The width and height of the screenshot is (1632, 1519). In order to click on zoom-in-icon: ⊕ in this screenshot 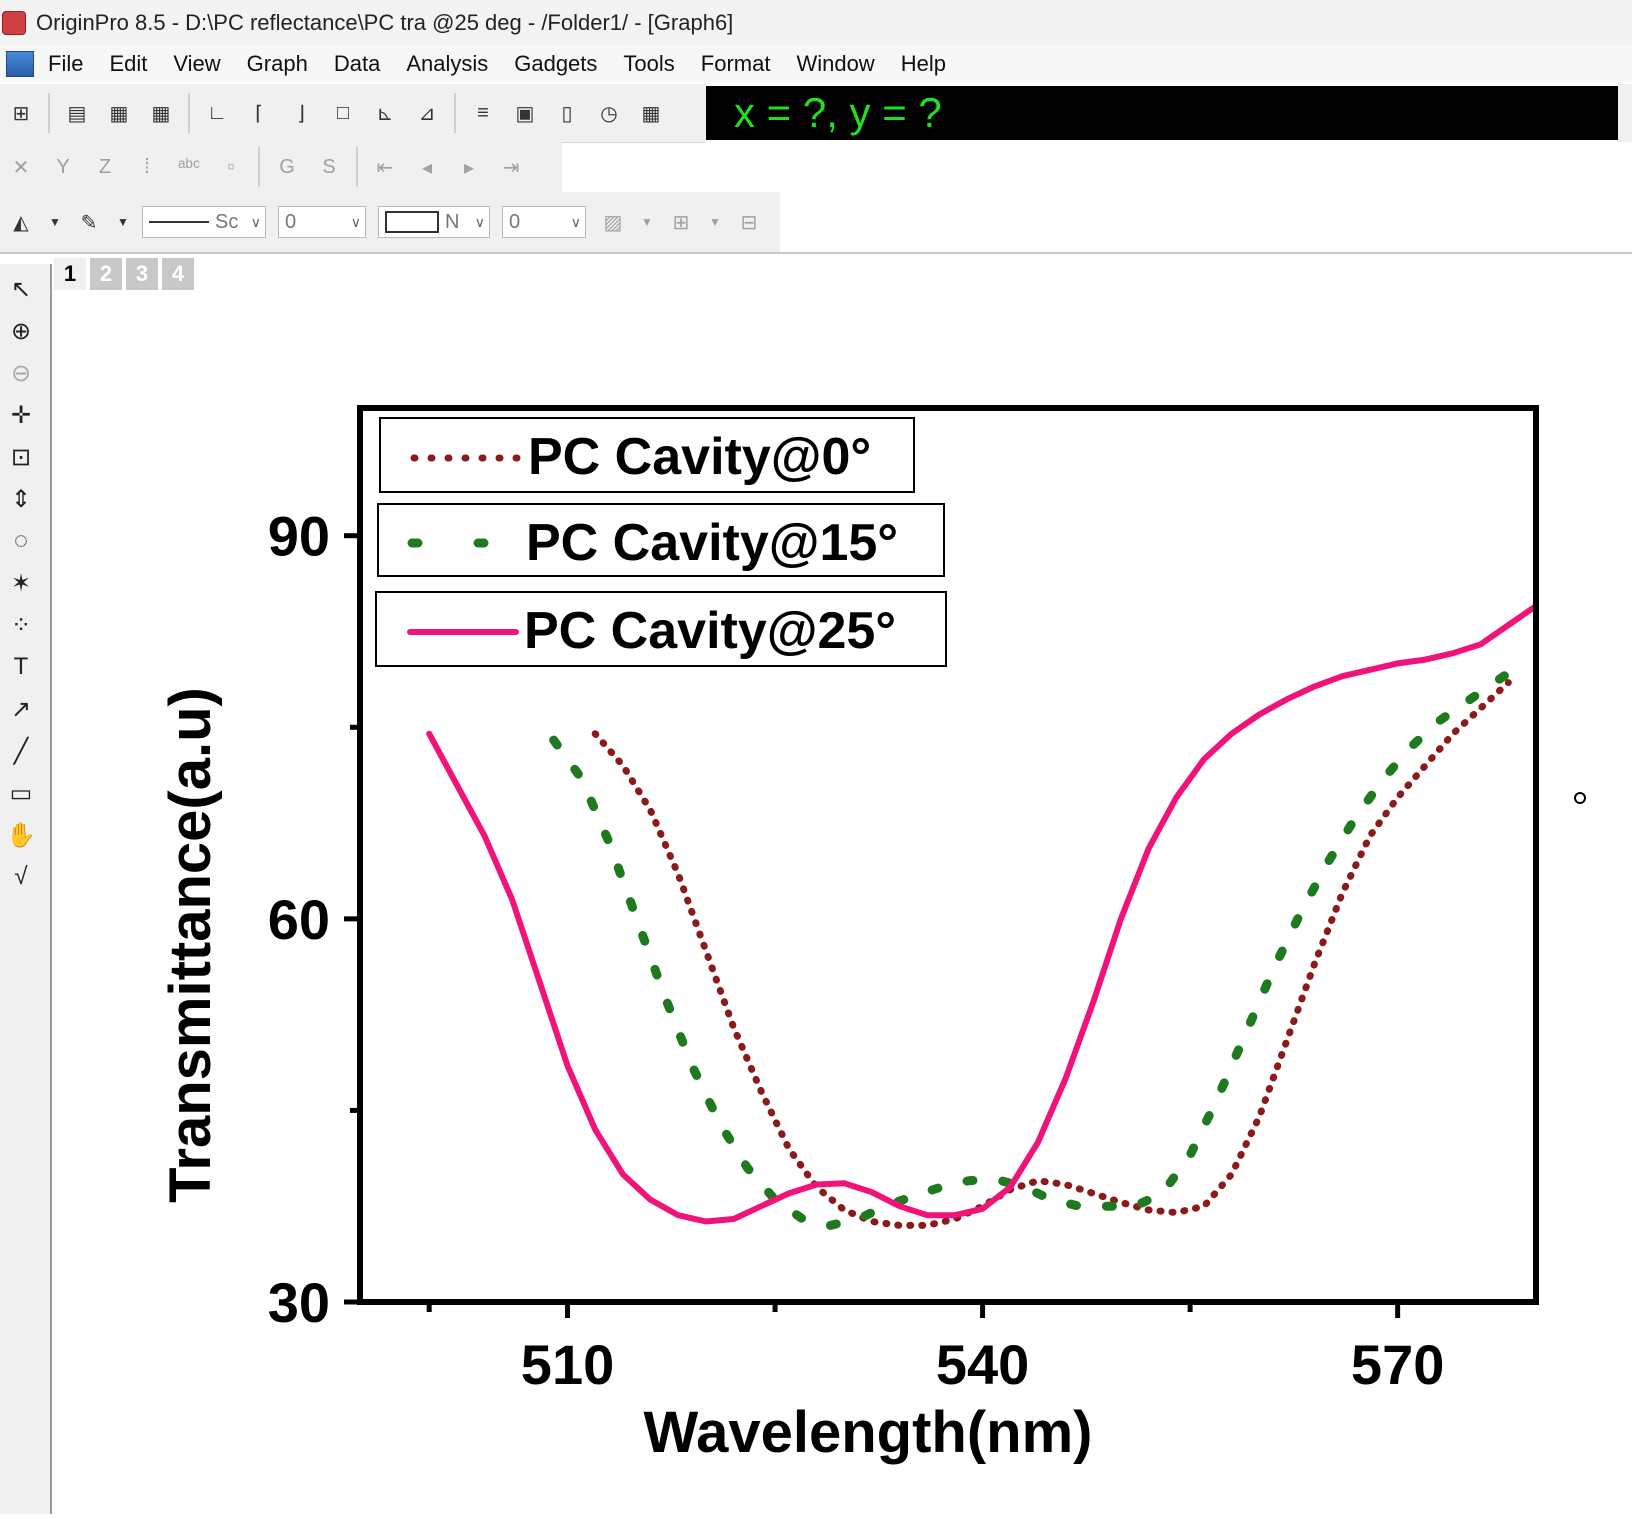, I will do `click(21, 331)`.